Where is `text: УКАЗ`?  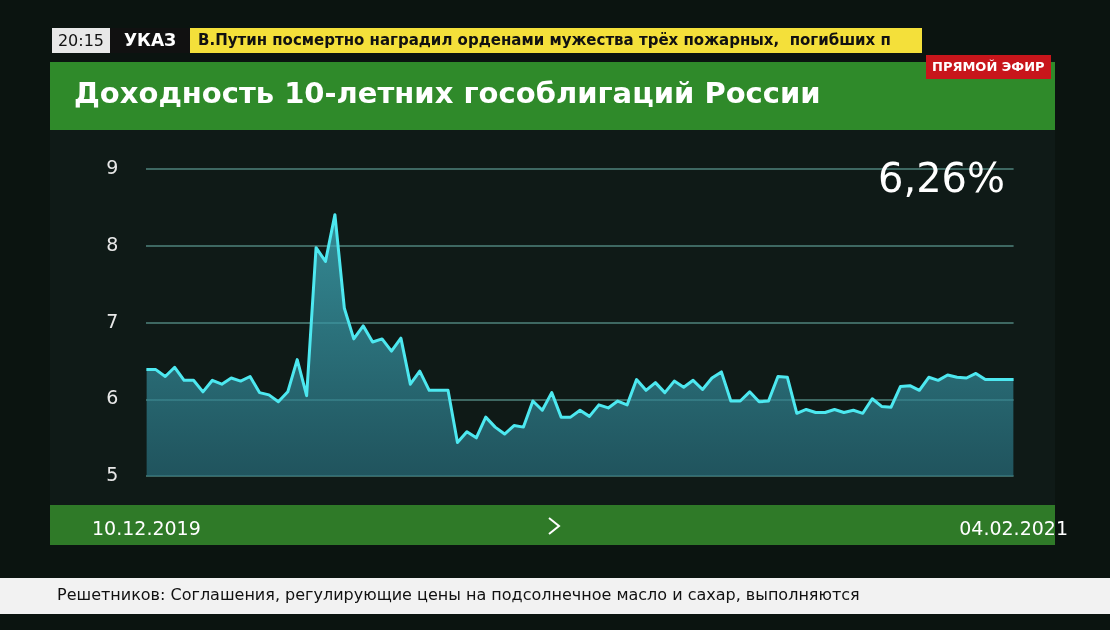 text: УКАЗ is located at coordinates (150, 40).